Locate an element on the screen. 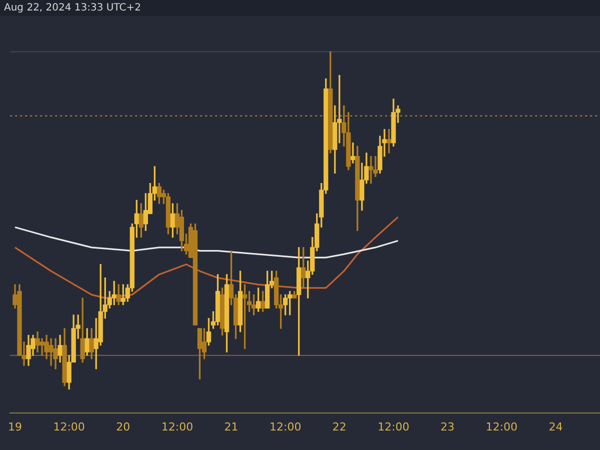 The width and height of the screenshot is (600, 450). x-tick-label: 22 is located at coordinates (339, 427).